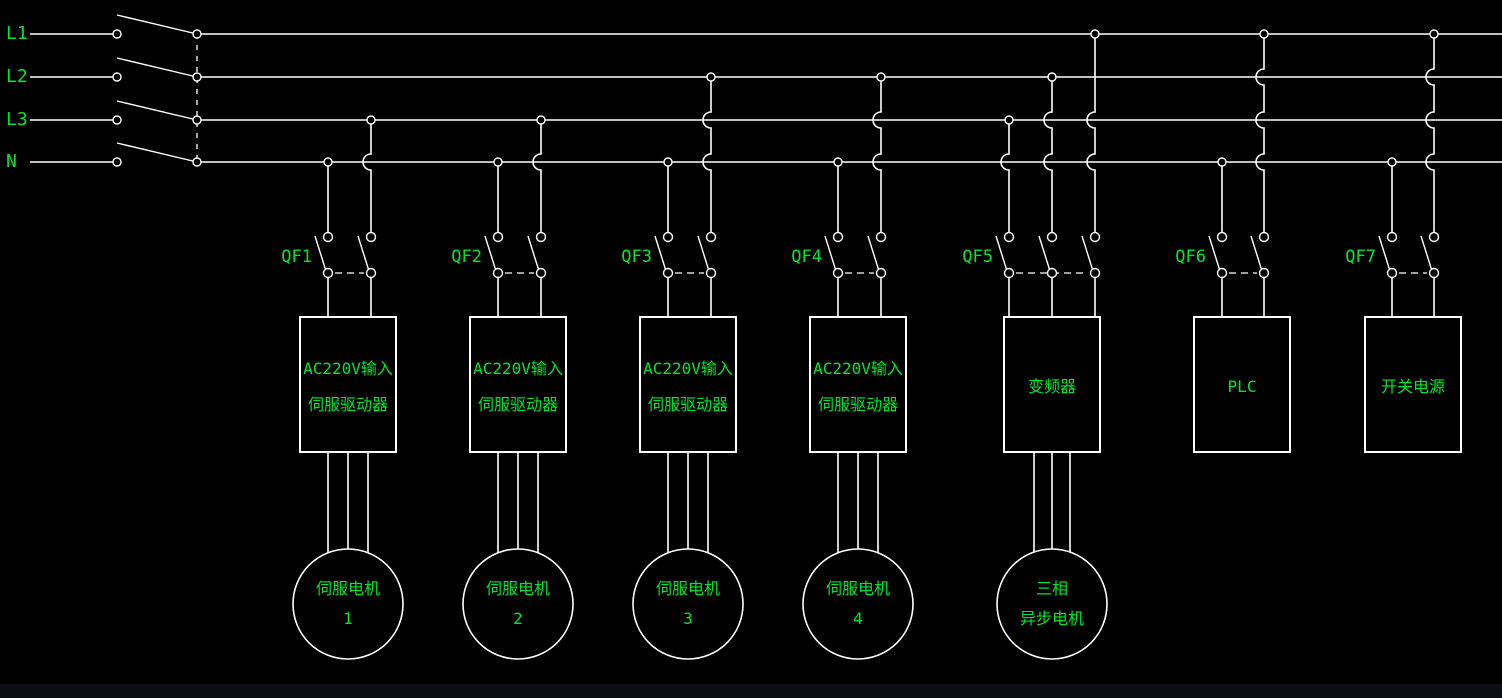  Describe the element at coordinates (157, 110) in the screenshot. I see `main-switch-blade-L3` at that location.